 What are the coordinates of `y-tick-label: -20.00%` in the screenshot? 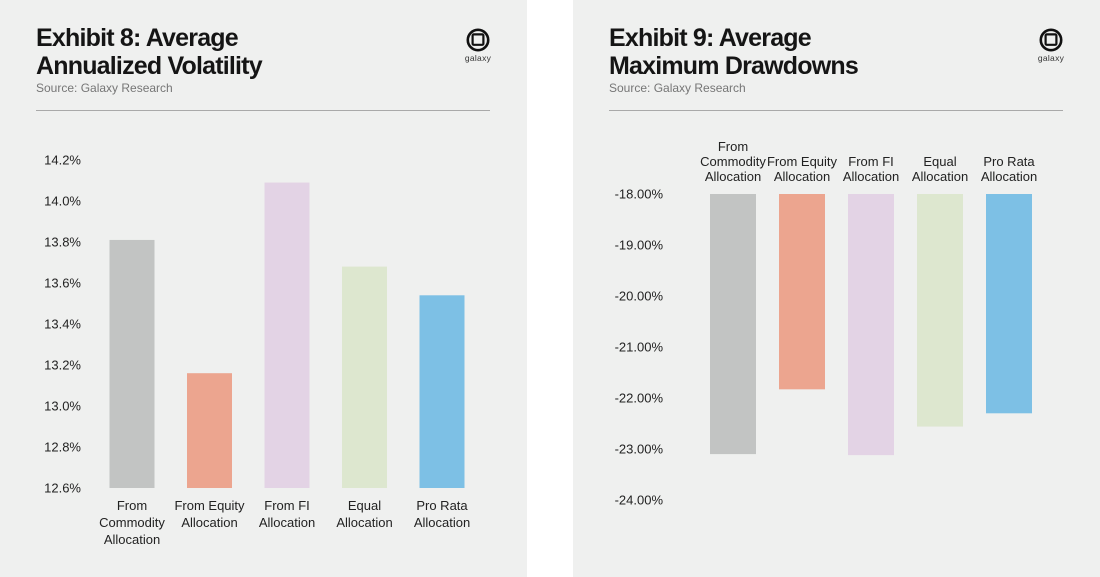 It's located at (639, 296).